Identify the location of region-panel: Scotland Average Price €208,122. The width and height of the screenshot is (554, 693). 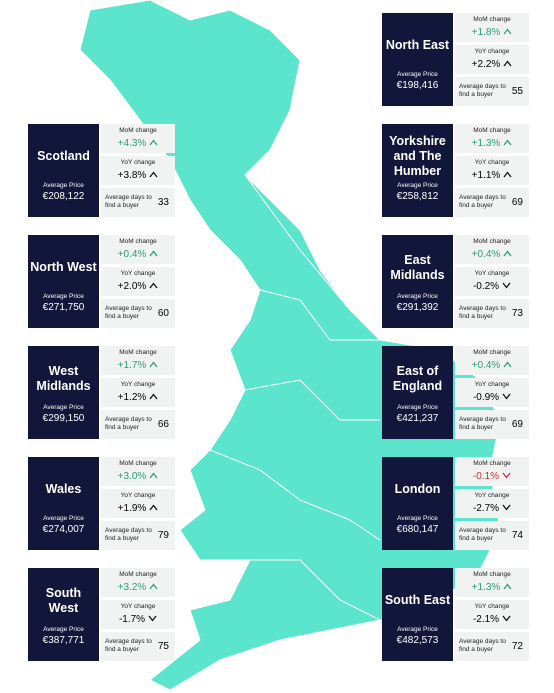
(63, 170).